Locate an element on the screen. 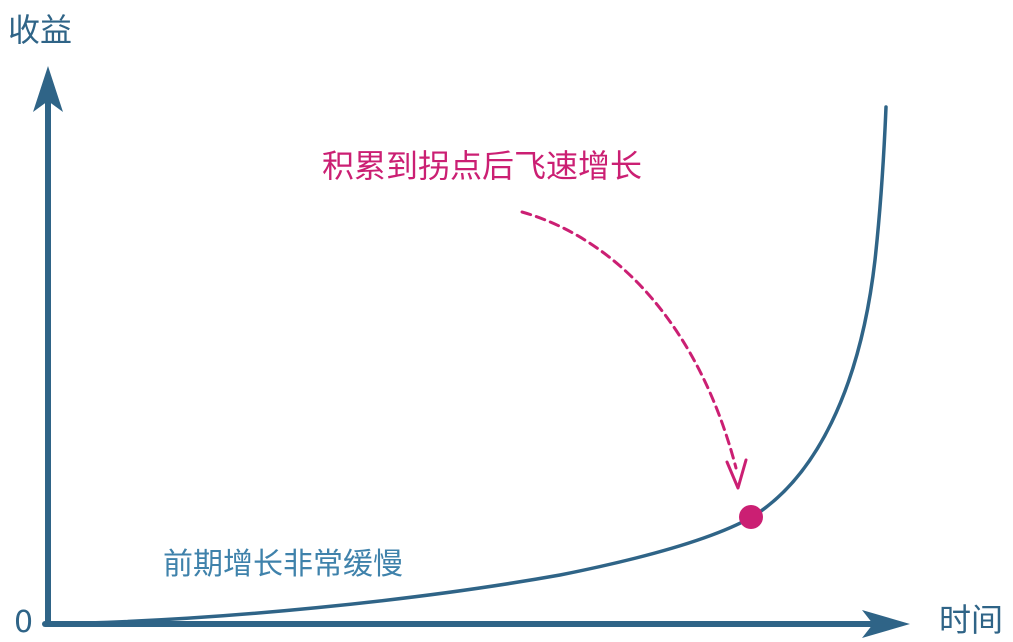 This screenshot has width=1013, height=642. inflection-callout-label: 积累到拐点后飞速增长 is located at coordinates (482, 166).